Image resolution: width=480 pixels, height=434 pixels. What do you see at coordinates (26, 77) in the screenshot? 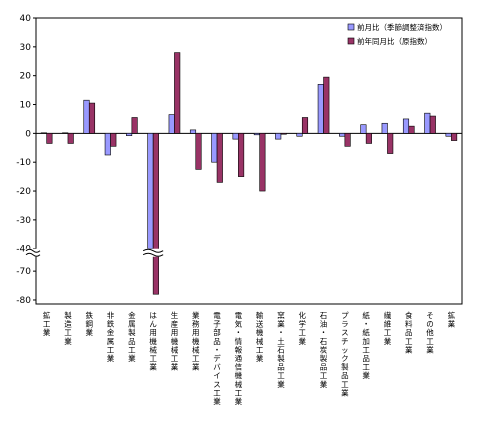
I see `y-tick-label: 20` at bounding box center [26, 77].